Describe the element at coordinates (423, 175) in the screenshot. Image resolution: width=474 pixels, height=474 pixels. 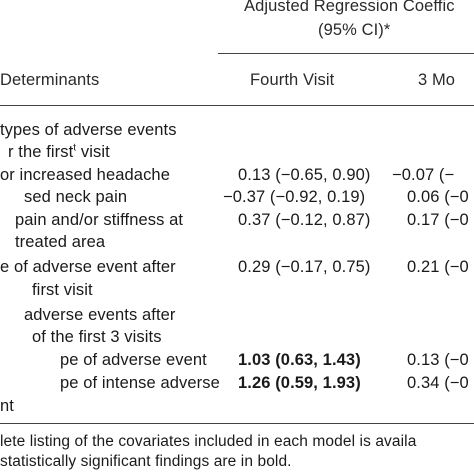
I see `cell-3-months: −0.07 (−` at that location.